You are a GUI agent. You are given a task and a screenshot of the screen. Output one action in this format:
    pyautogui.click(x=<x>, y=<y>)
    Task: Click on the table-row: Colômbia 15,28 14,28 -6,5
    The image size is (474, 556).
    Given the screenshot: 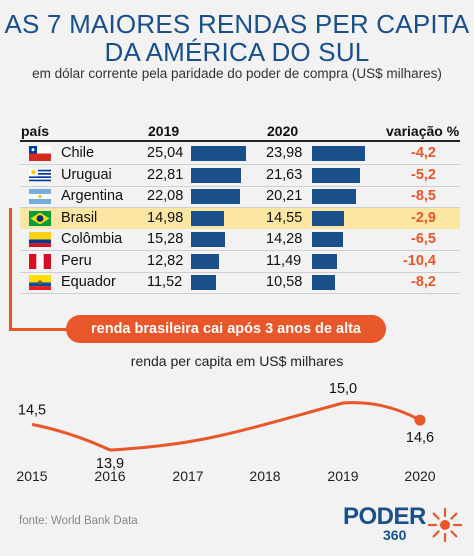 What is the action you would take?
    pyautogui.click(x=240, y=240)
    